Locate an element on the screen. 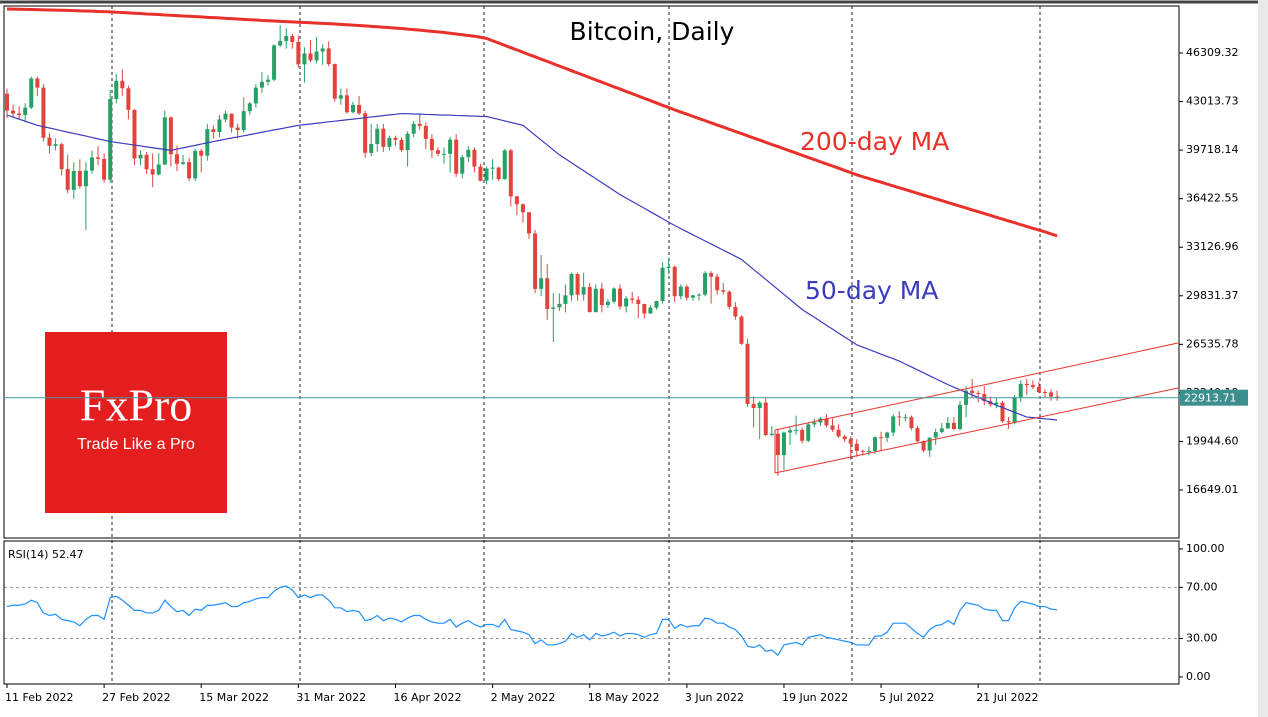 This screenshot has width=1268, height=717. channel-line is located at coordinates (976, 386).